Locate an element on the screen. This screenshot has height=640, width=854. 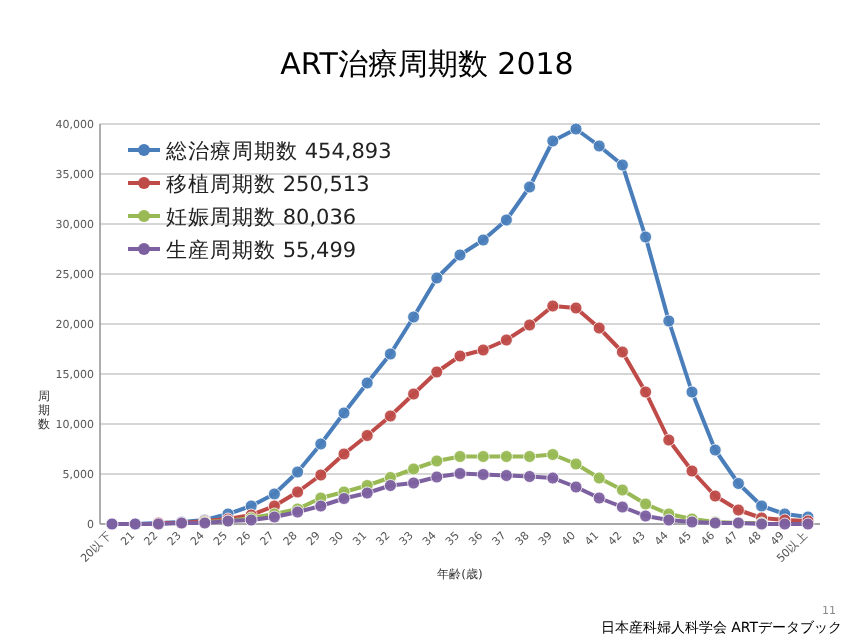
chart-title: ART治療周期数 2018 is located at coordinates (427, 64).